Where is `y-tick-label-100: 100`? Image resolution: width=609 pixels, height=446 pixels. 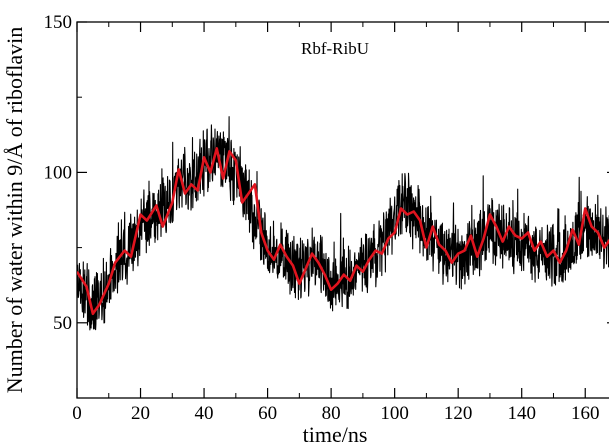 y-tick-label-100: 100 is located at coordinates (58, 172).